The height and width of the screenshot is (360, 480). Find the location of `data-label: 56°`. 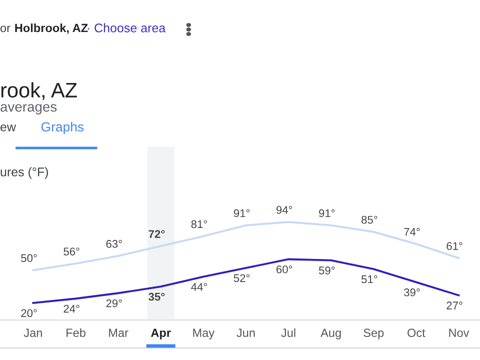

data-label: 56° is located at coordinates (72, 252).